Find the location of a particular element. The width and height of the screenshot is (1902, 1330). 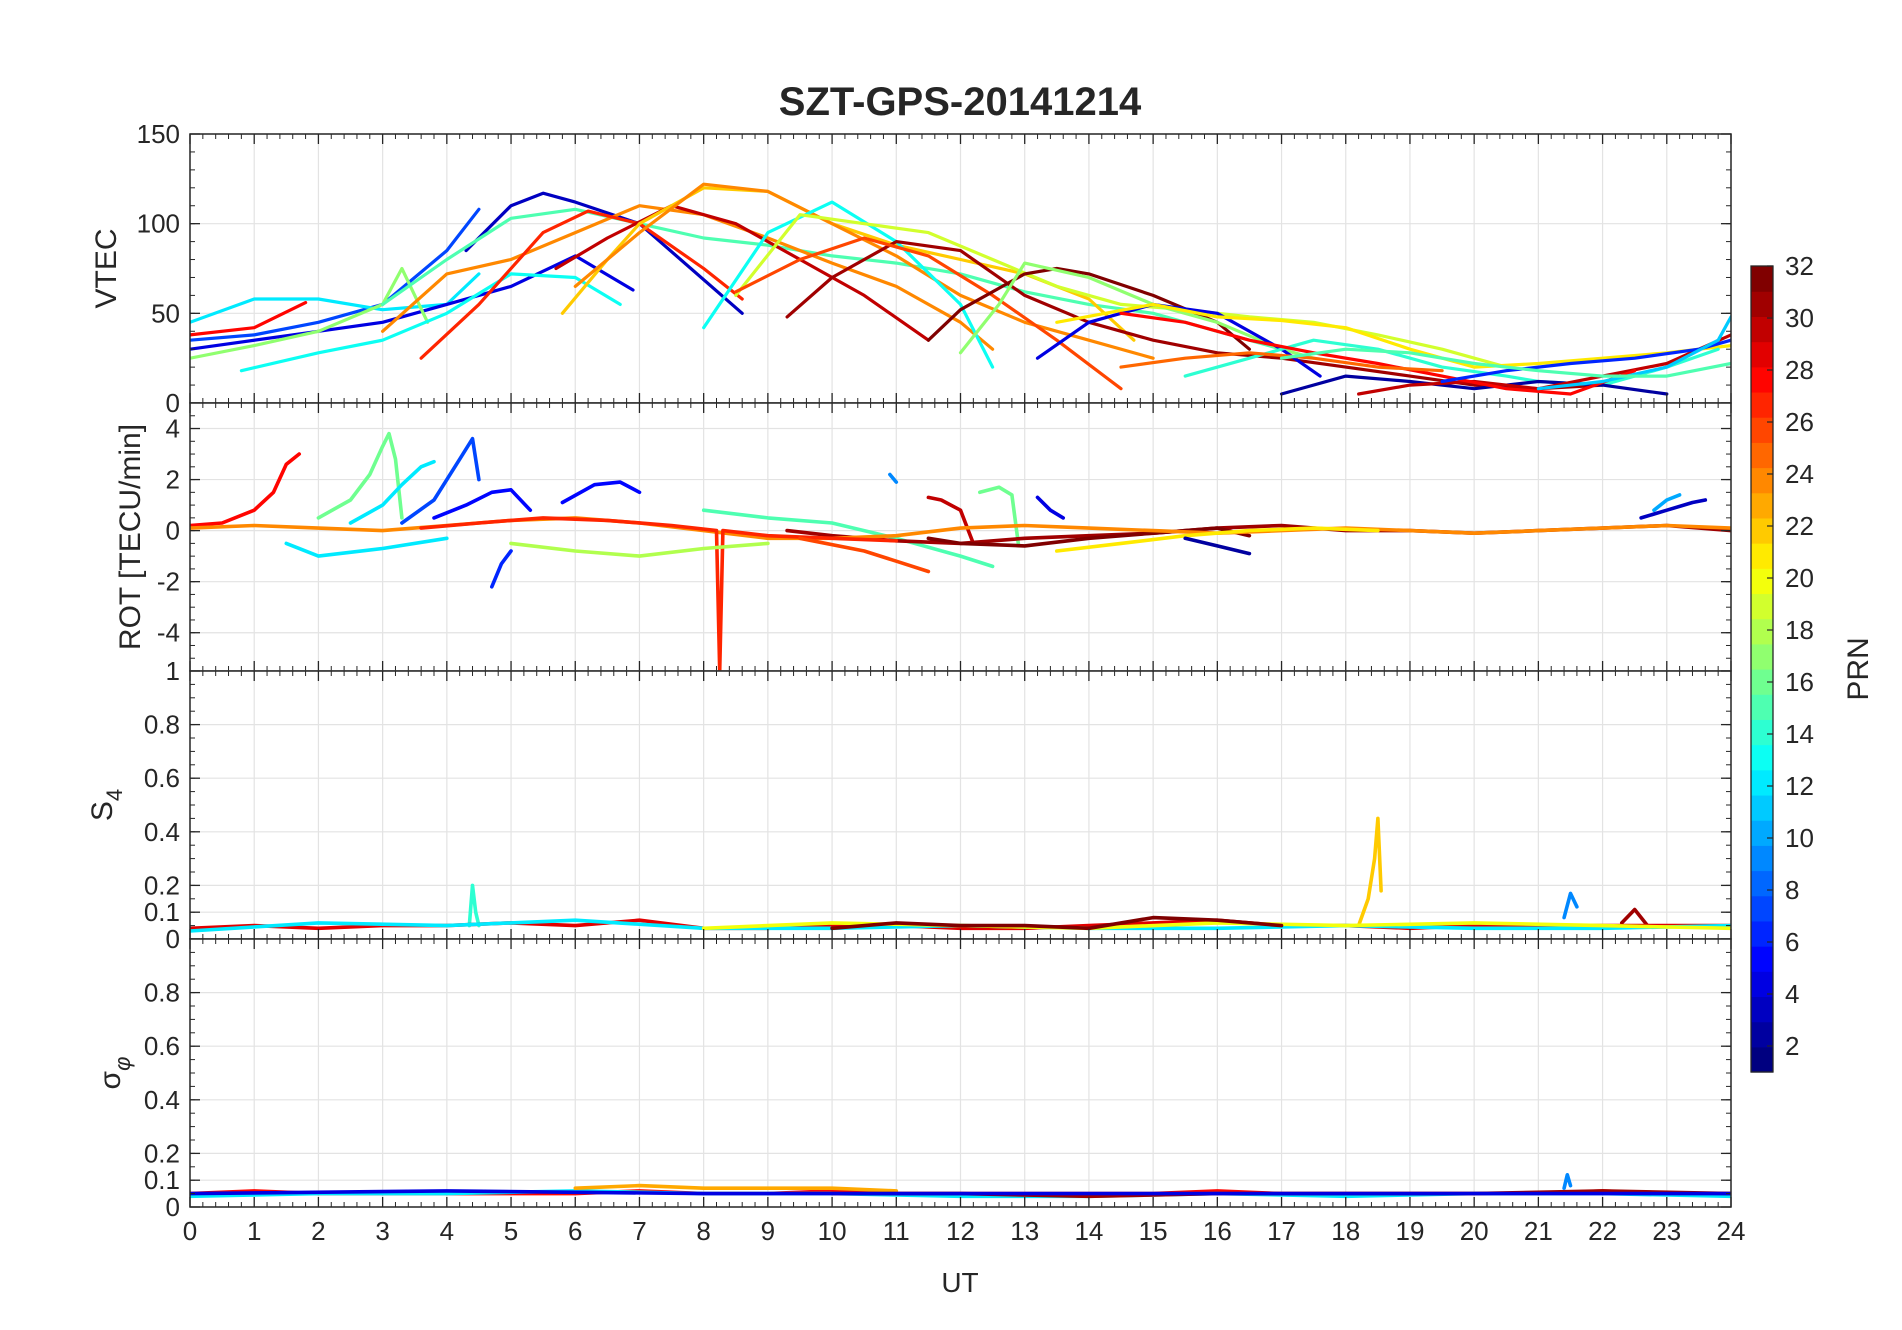

series-group-rot is located at coordinates (960, 551).